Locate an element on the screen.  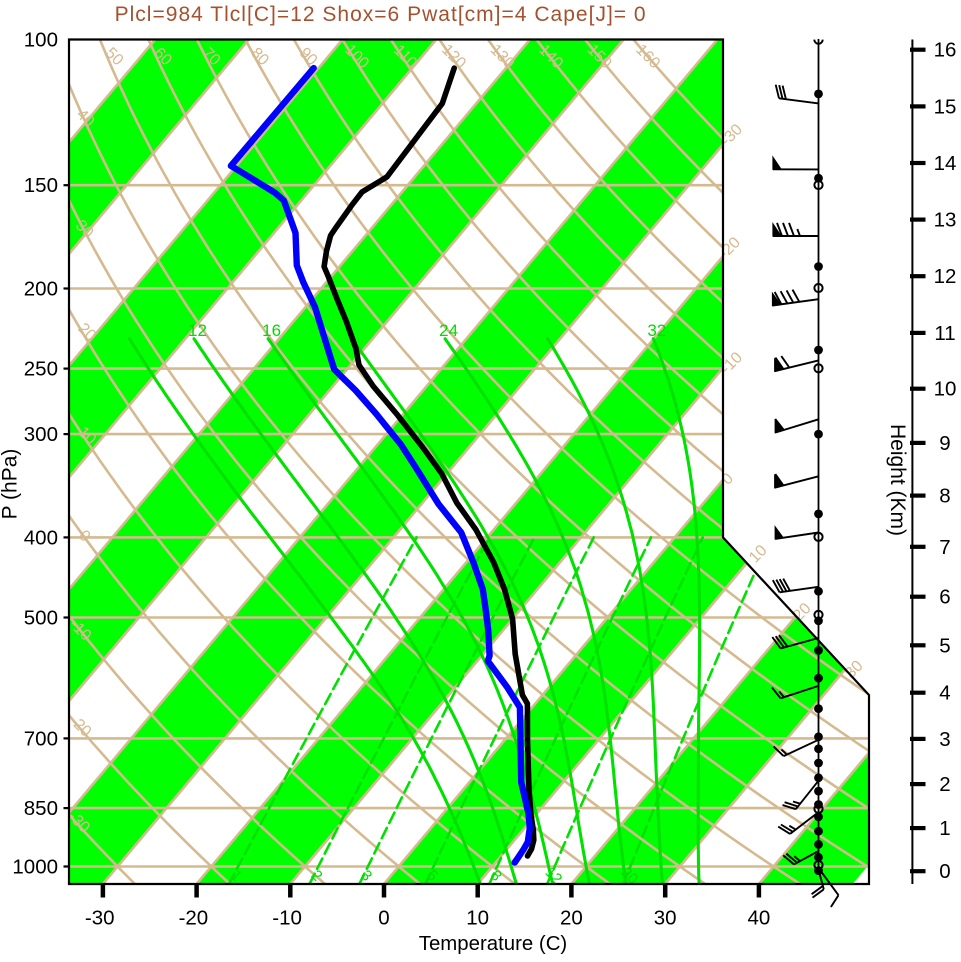
svg-text: 400 is located at coordinates (41, 537).